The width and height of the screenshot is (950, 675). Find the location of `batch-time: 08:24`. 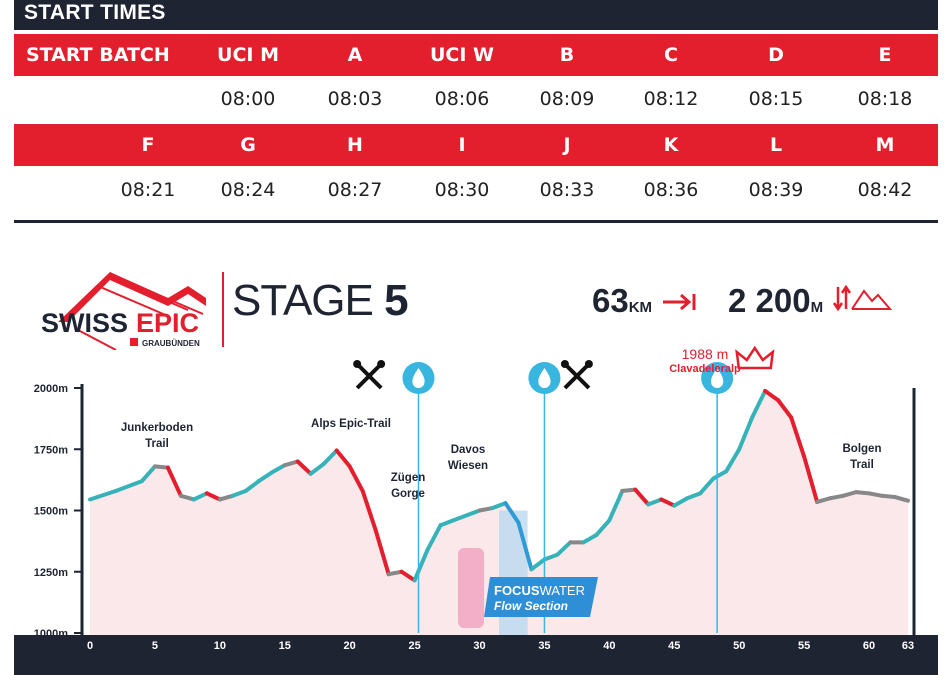

batch-time: 08:24 is located at coordinates (248, 190).